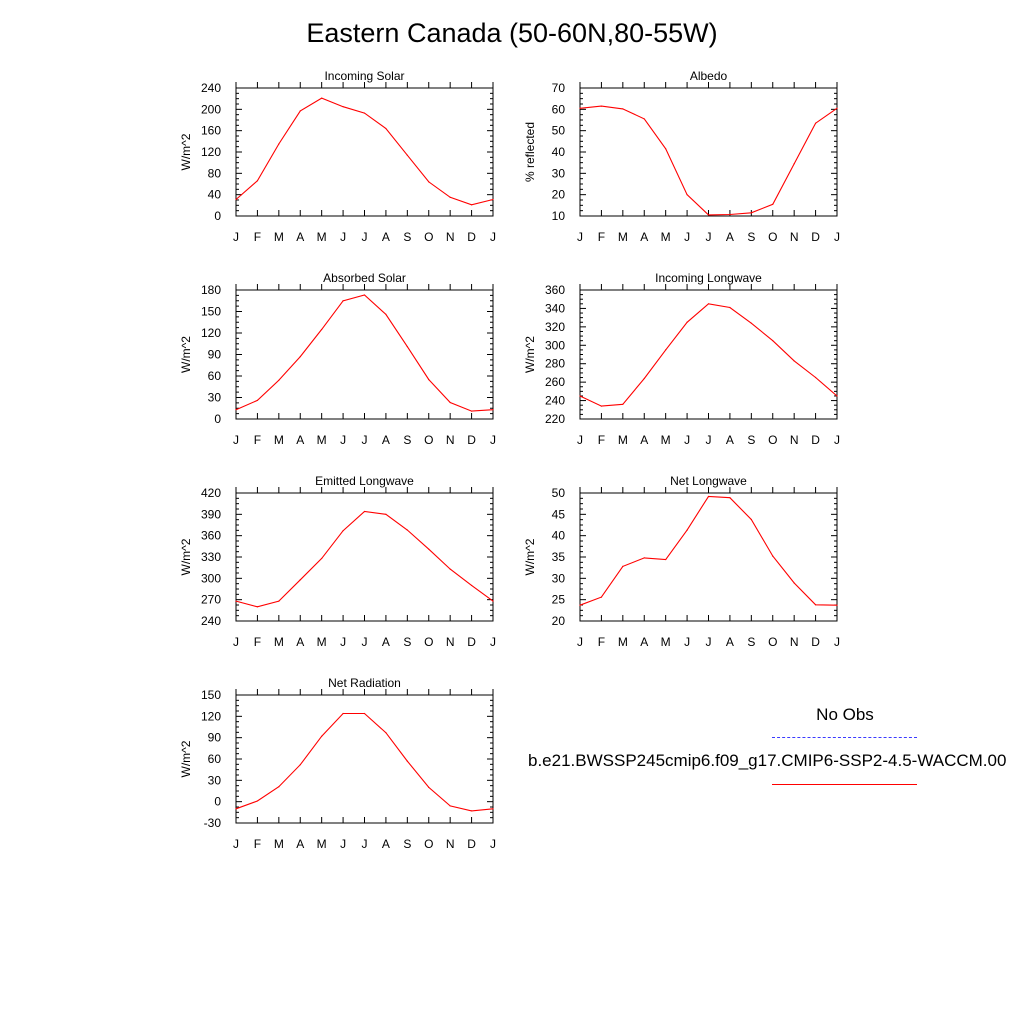  Describe the element at coordinates (186, 758) in the screenshot. I see `y-axis-label: W/m^2` at that location.